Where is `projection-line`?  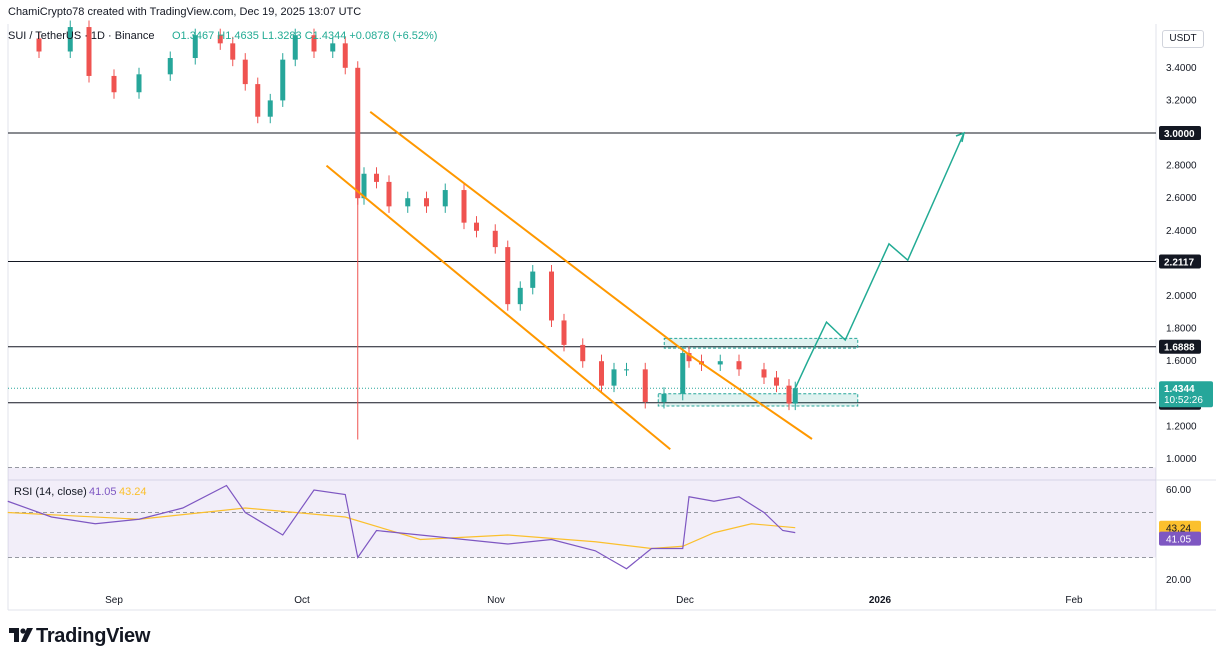 projection-line is located at coordinates (879, 260).